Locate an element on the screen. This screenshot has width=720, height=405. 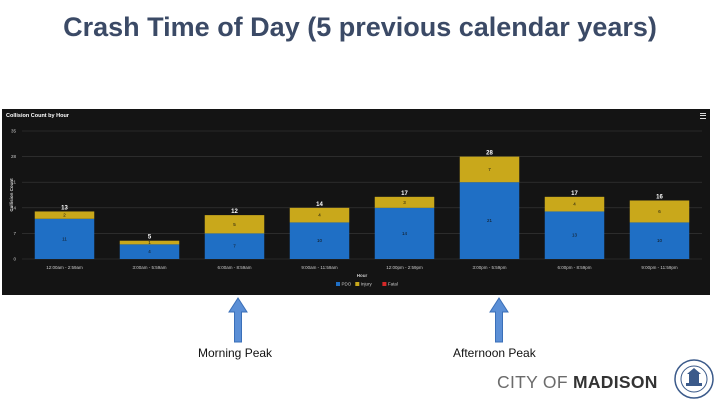
data-label-total: 13 is located at coordinates (64, 208).